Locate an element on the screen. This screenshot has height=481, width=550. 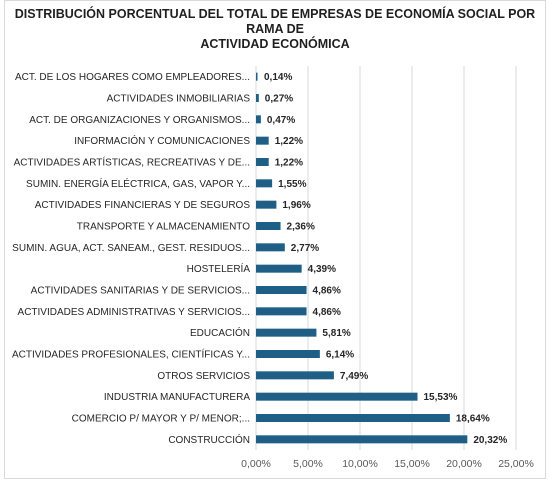
x-tick-label: 0,00% is located at coordinates (256, 464).